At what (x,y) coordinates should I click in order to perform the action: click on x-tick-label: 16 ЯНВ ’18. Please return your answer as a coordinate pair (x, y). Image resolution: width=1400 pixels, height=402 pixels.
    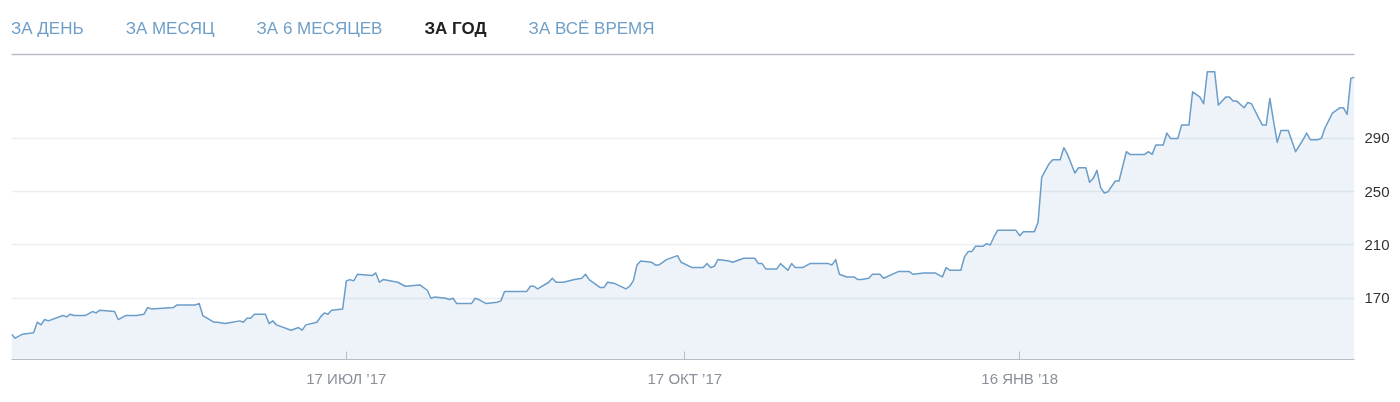
    Looking at the image, I should click on (1020, 378).